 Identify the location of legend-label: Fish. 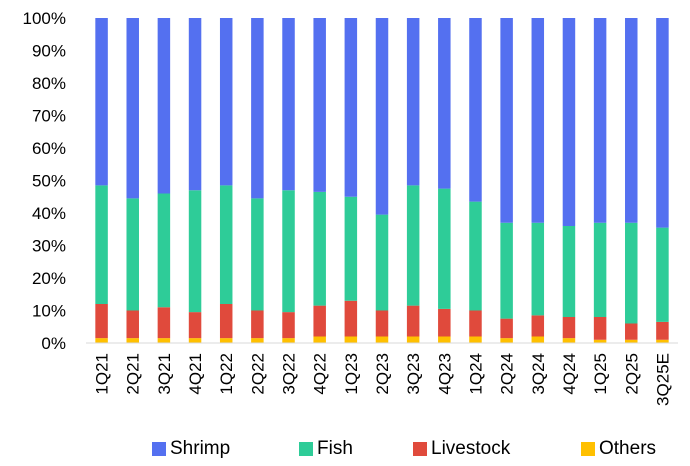
(335, 448).